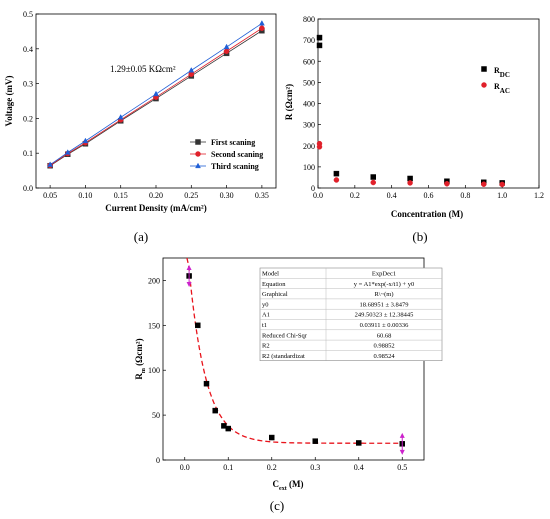 Image resolution: width=550 pixels, height=519 pixels. I want to click on panel-b-x-tick-label: 1.0, so click(502, 195).